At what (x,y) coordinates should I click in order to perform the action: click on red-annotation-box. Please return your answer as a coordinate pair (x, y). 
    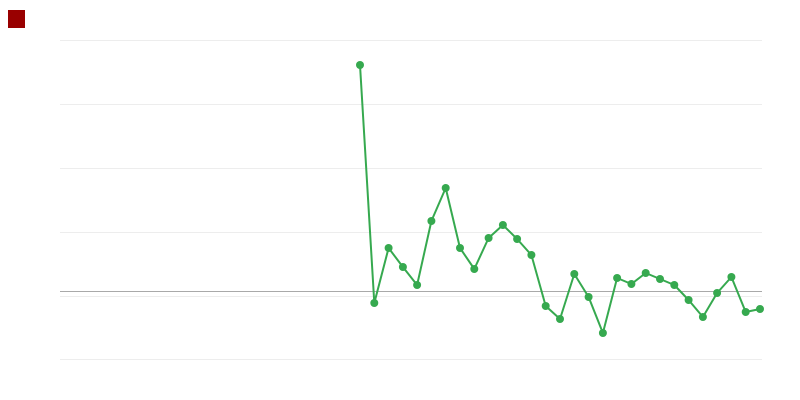
    Looking at the image, I should click on (16, 19).